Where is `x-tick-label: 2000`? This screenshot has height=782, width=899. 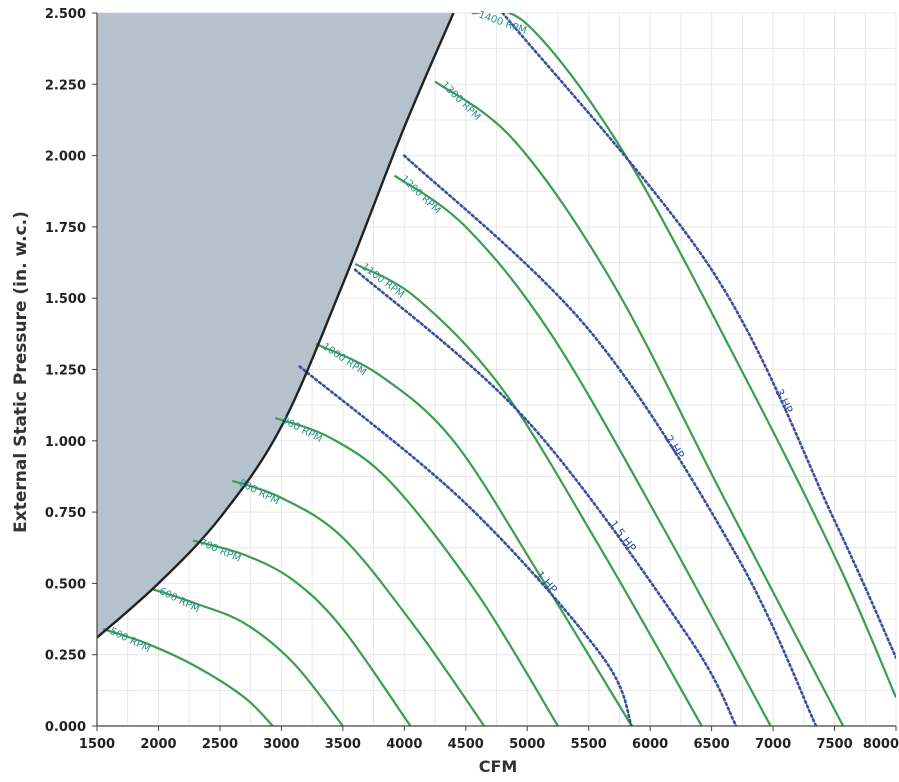 x-tick-label: 2000 is located at coordinates (158, 744).